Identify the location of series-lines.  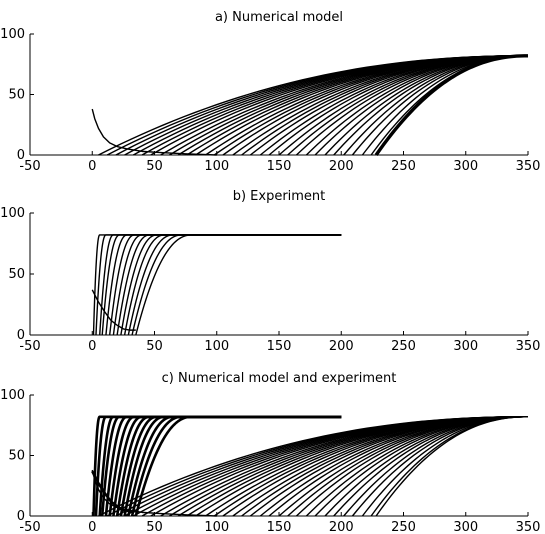
(216, 285).